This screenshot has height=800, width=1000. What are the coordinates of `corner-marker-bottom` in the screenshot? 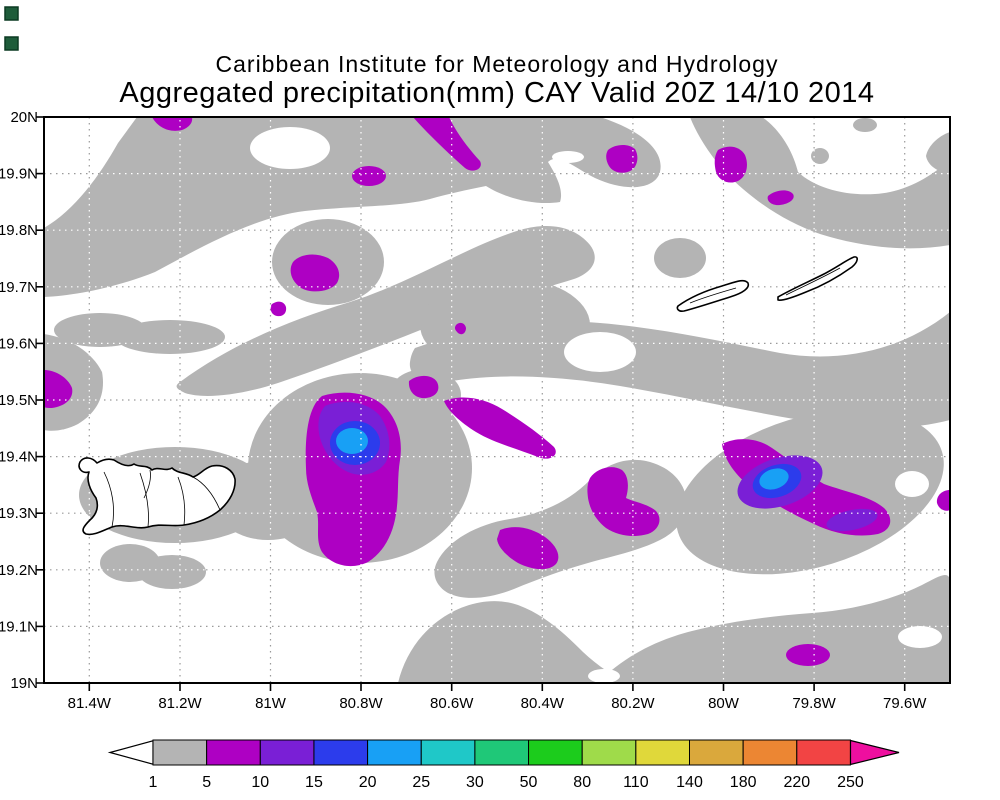 It's located at (11, 43).